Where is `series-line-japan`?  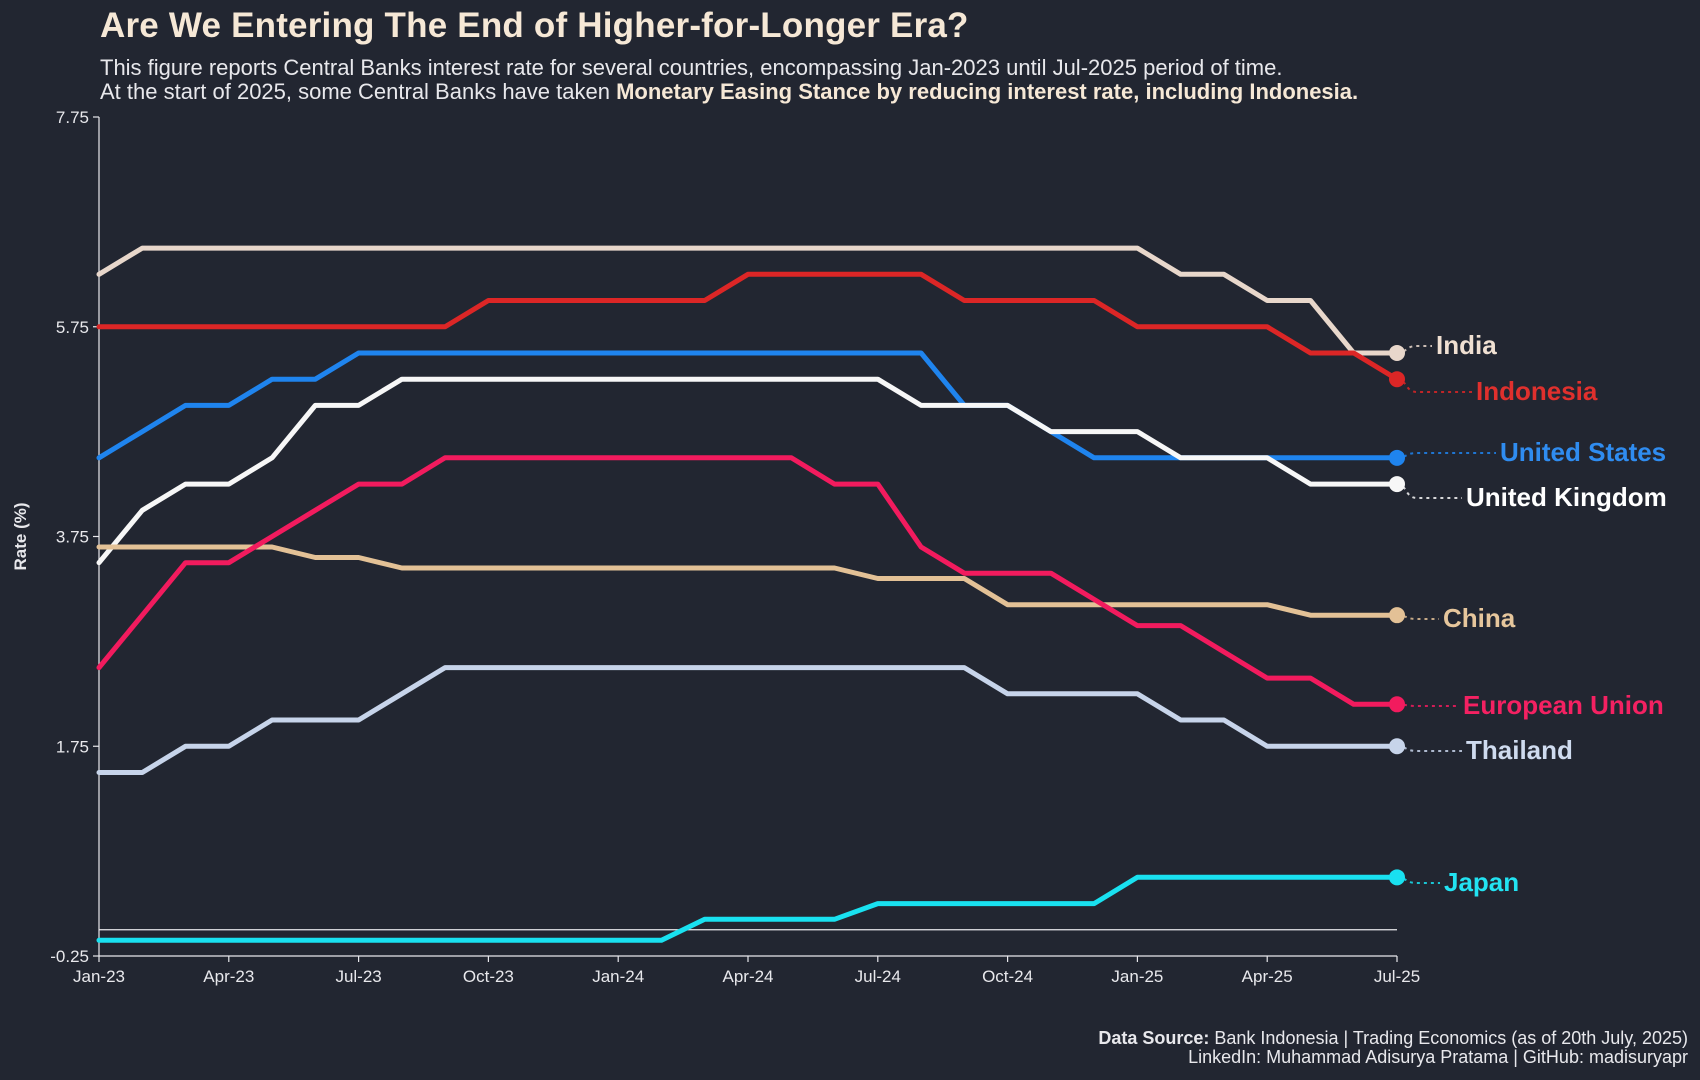 series-line-japan is located at coordinates (748, 908).